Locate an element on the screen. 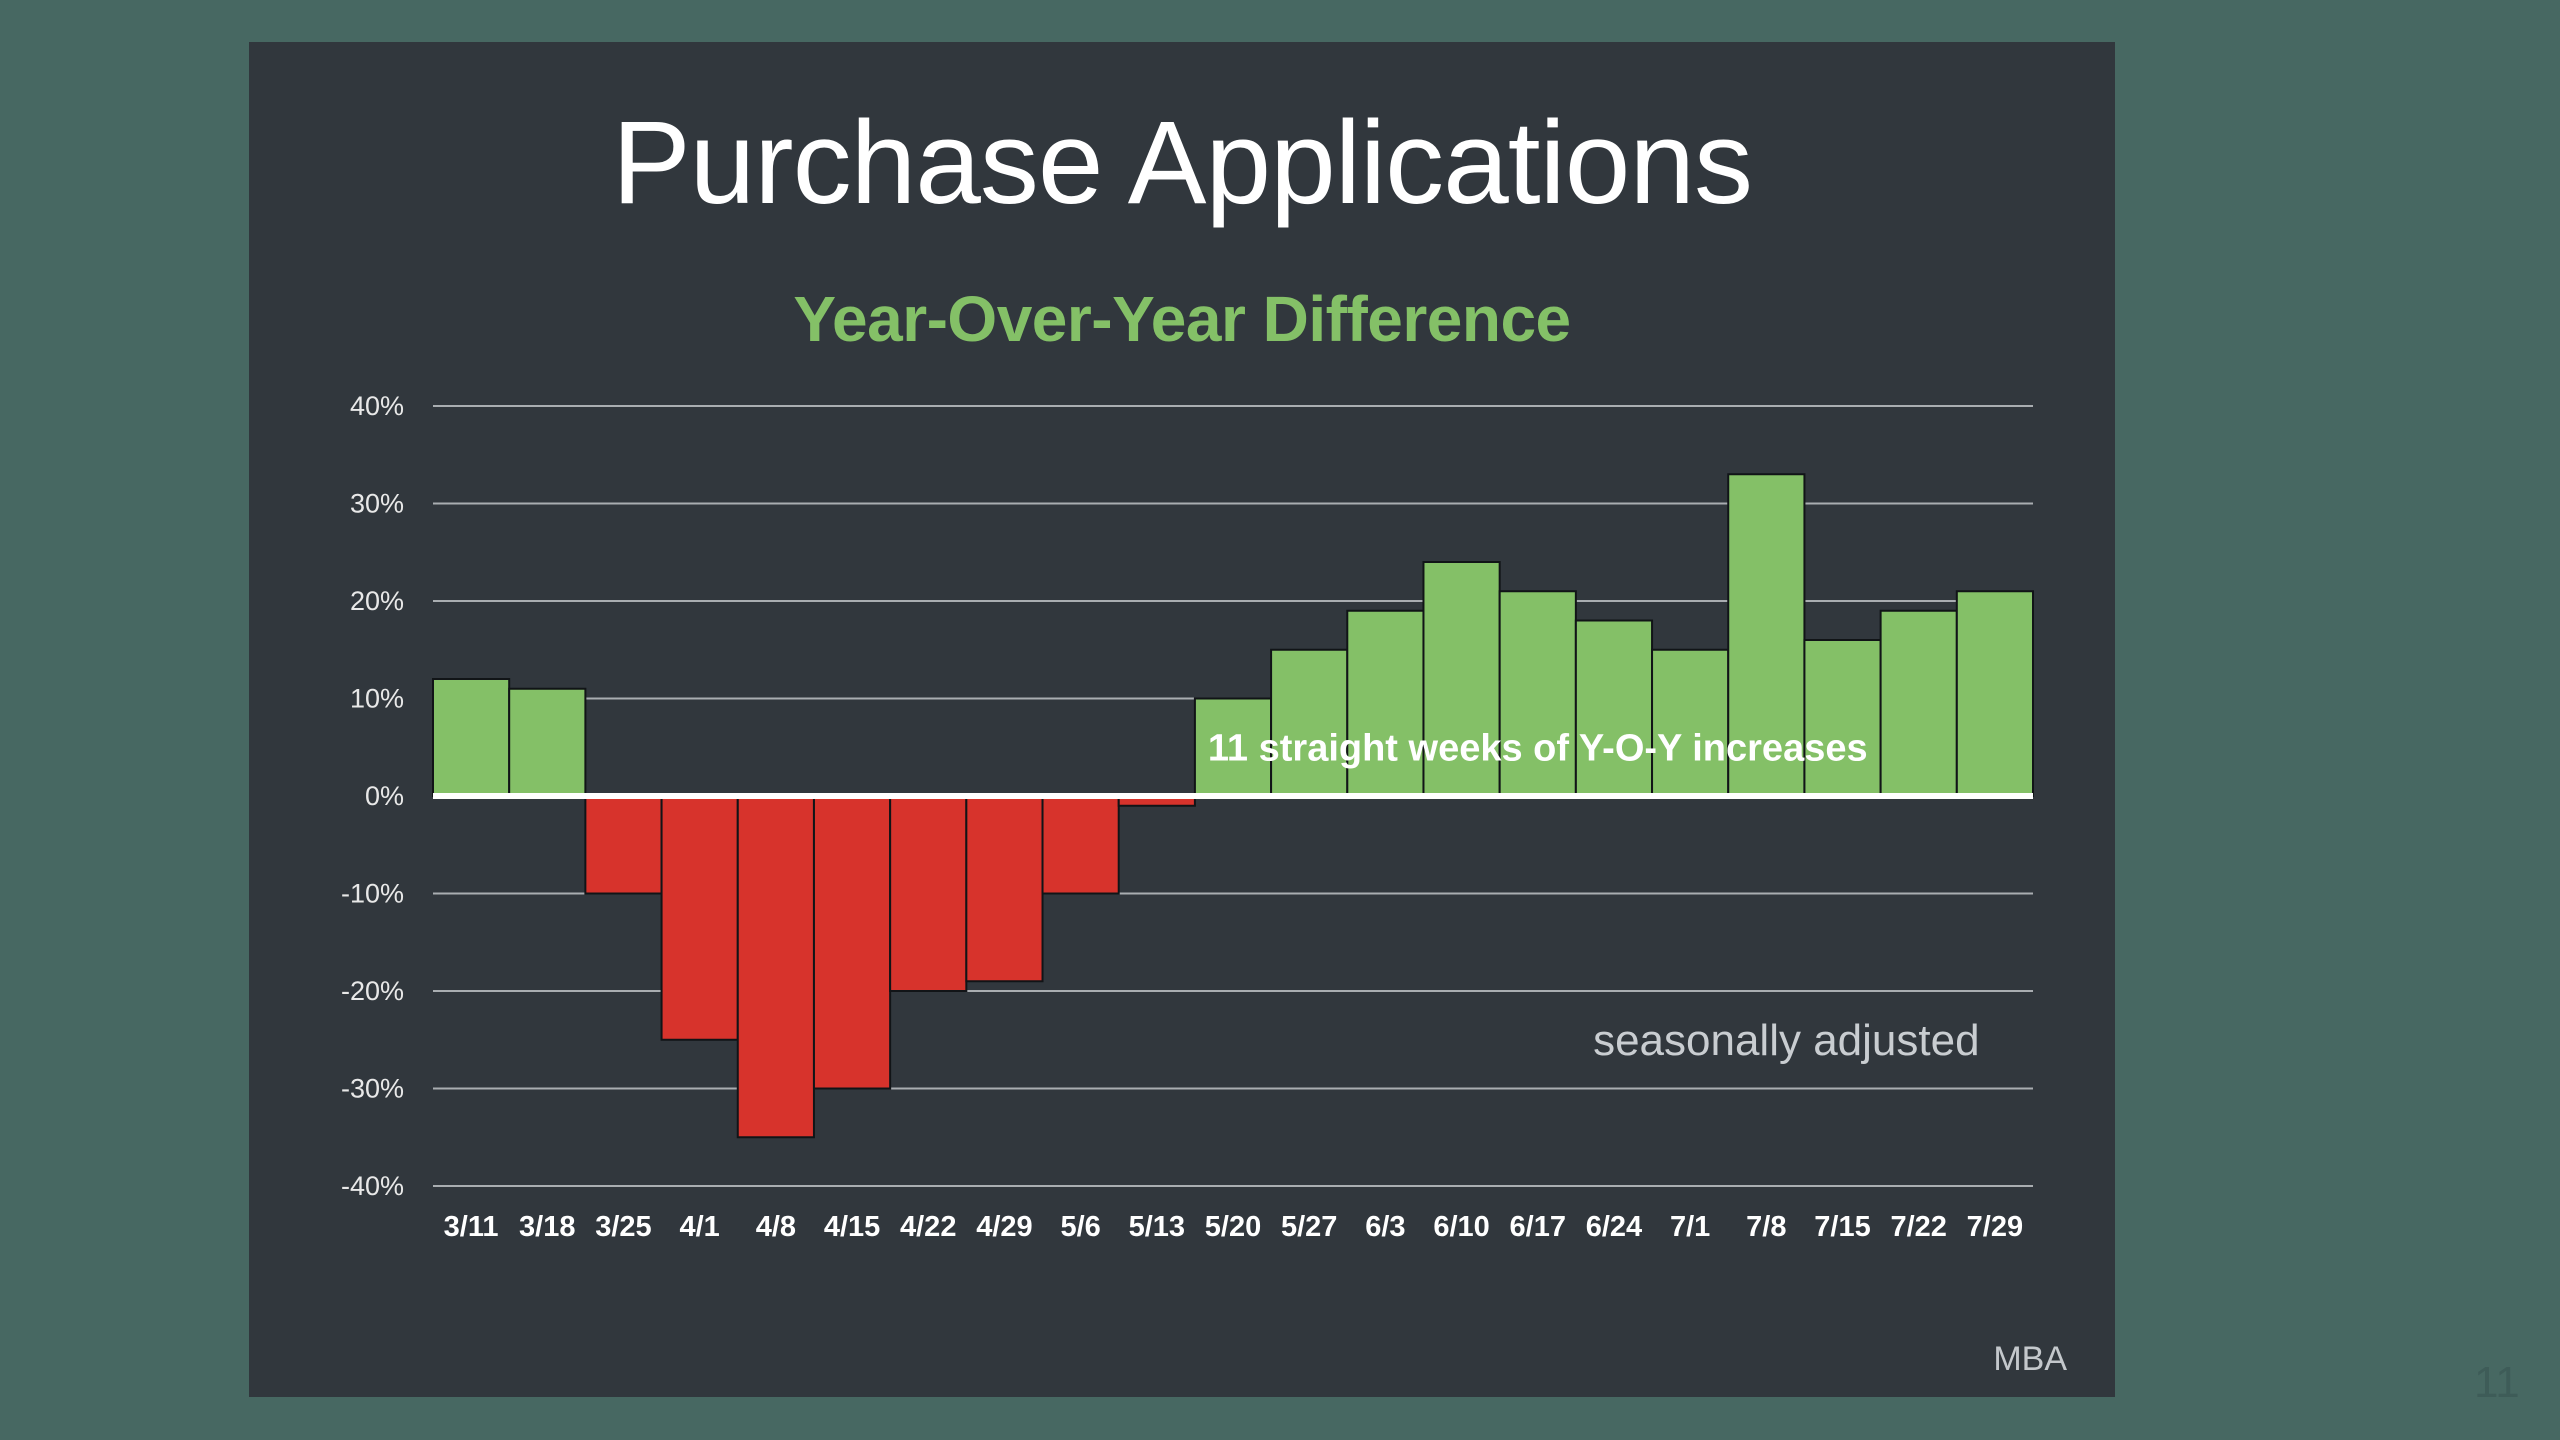 This screenshot has height=1440, width=2560. x-tick-label: 7/29 is located at coordinates (1995, 1227).